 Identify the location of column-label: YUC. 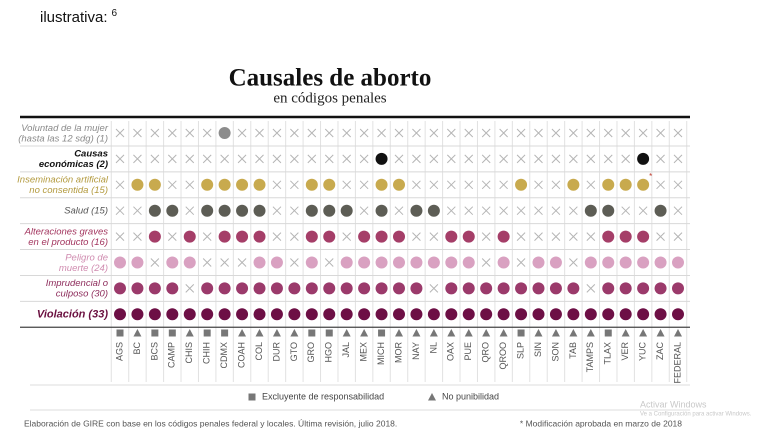
(643, 352).